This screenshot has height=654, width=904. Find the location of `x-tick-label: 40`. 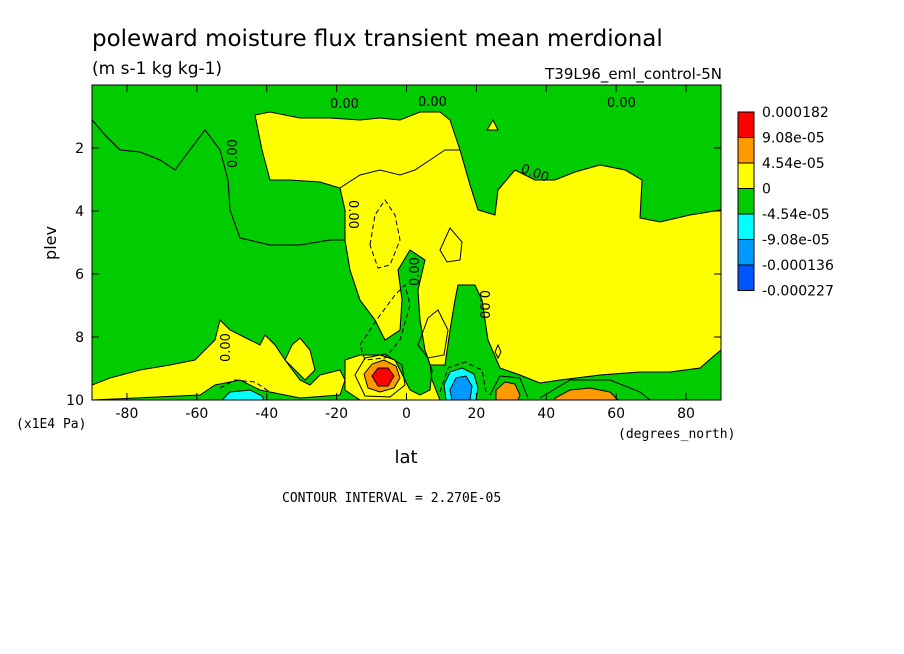

x-tick-label: 40 is located at coordinates (546, 414).